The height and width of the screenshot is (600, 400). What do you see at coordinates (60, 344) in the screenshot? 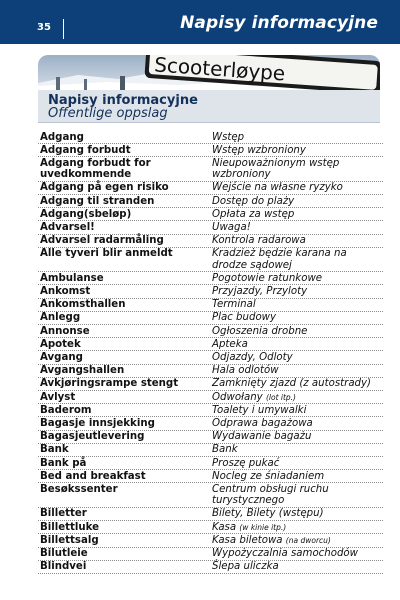
I see `entry-term: Apotek` at bounding box center [60, 344].